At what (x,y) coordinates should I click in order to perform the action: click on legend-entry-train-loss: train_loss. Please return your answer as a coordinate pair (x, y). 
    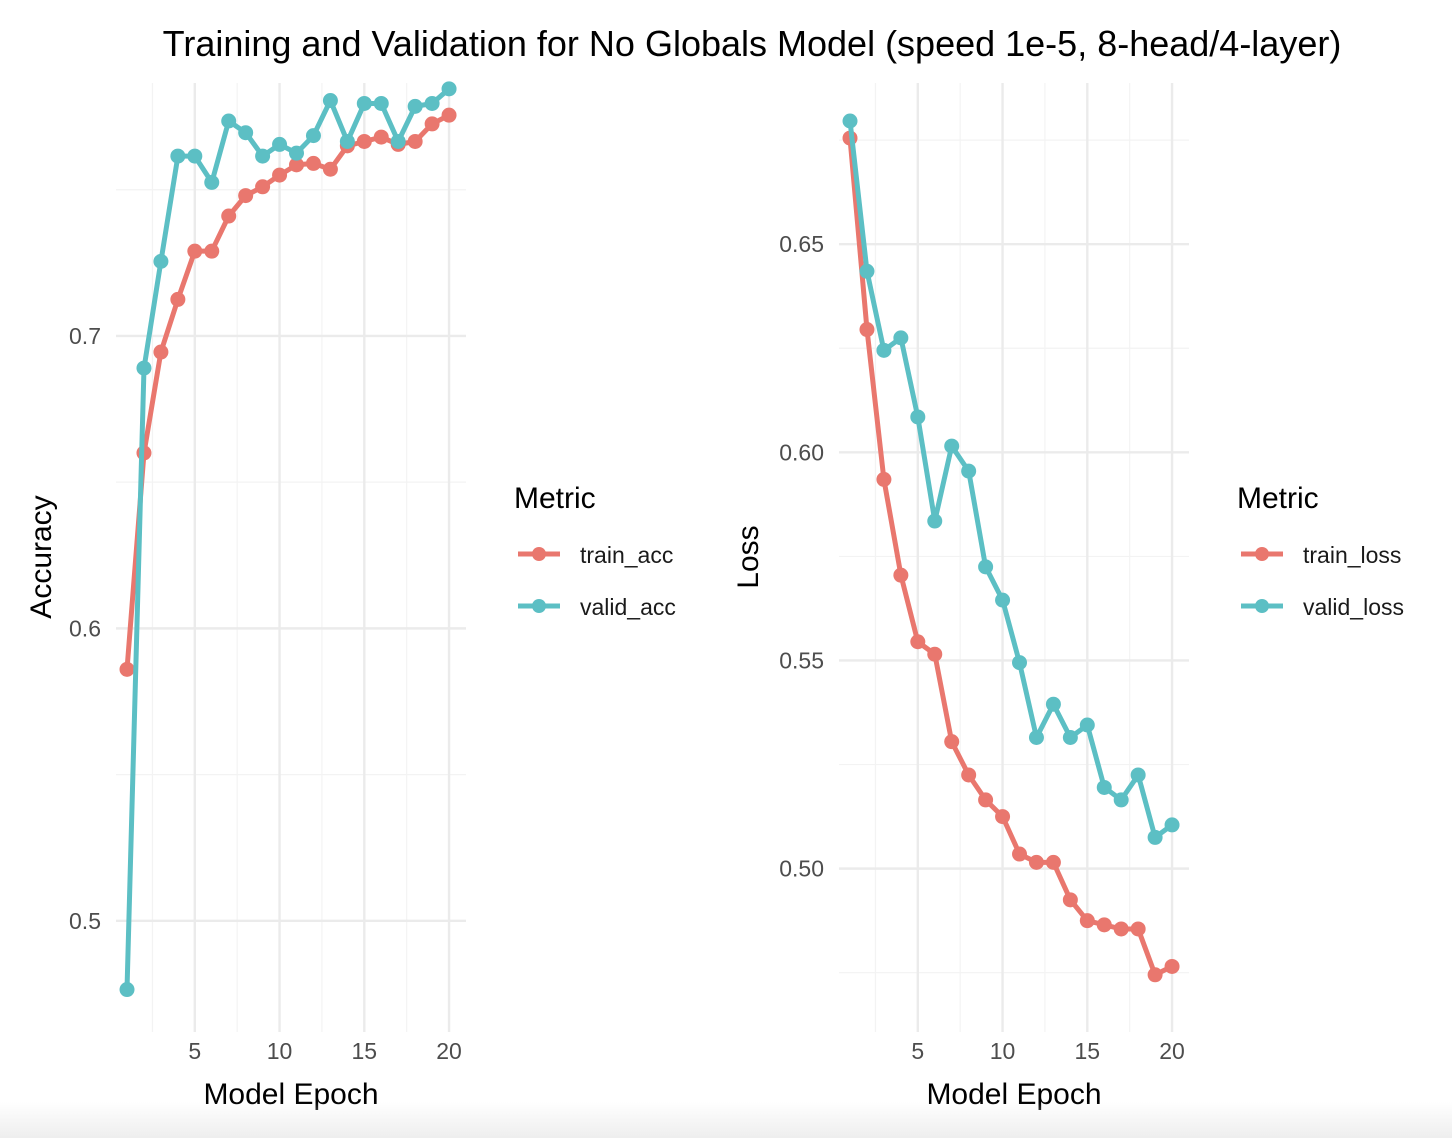
    Looking at the image, I should click on (1321, 555).